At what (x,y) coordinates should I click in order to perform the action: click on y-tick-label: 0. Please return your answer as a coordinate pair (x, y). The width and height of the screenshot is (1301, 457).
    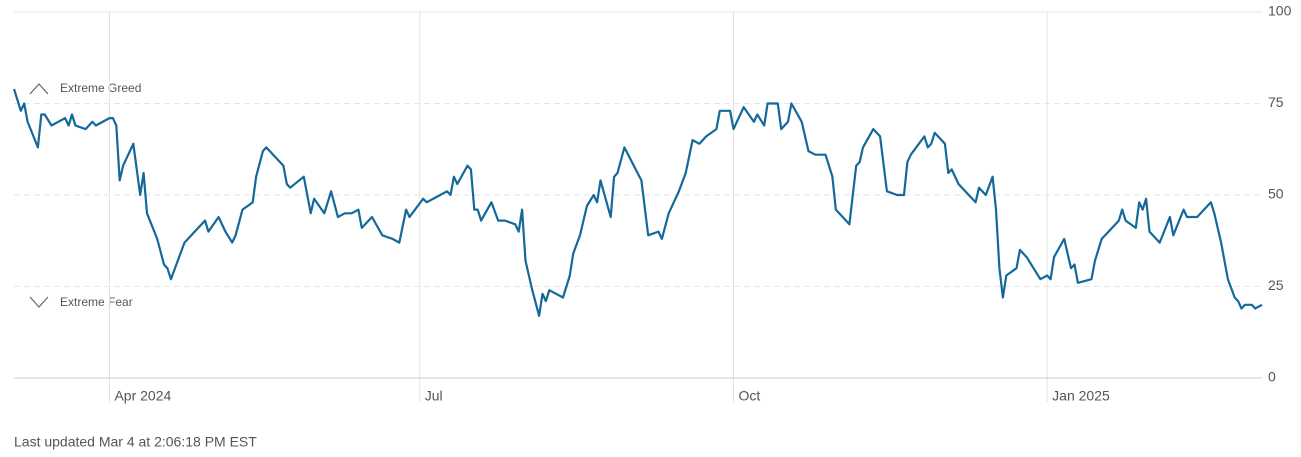
    Looking at the image, I should click on (1272, 377).